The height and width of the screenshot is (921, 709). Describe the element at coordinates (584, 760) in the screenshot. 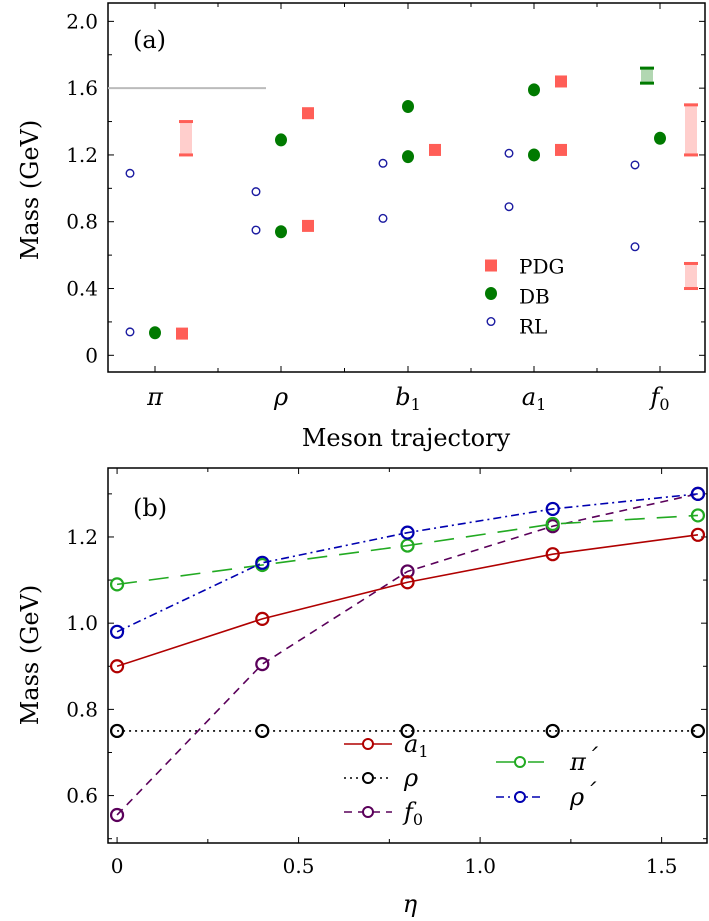

I see `legend-label-3: π´` at that location.